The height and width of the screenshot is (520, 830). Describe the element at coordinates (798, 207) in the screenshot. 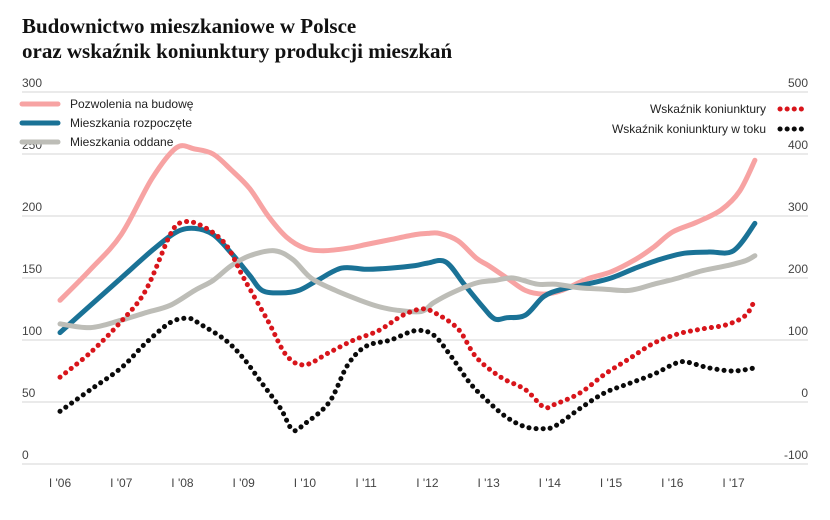

I see `right-y-tick-label: 300` at that location.